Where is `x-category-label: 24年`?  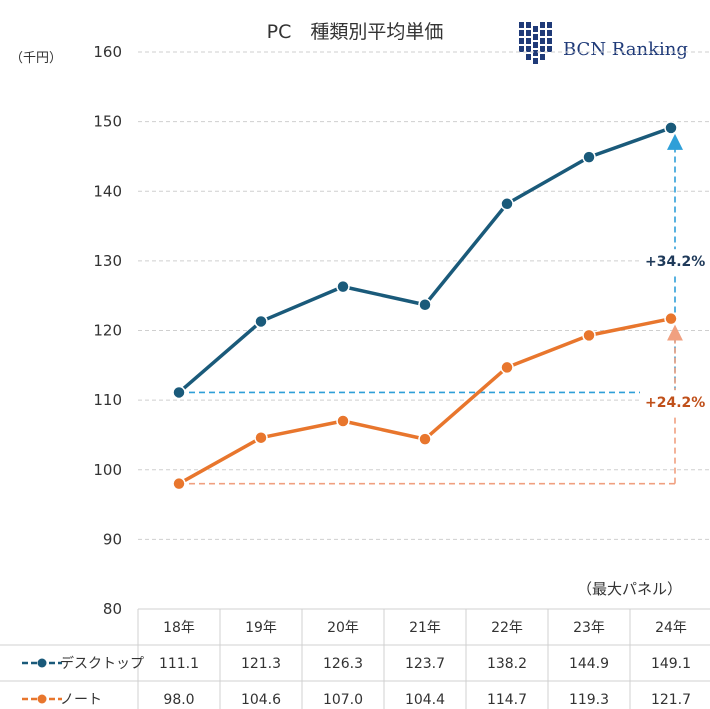
x-category-label: 24年 is located at coordinates (671, 628).